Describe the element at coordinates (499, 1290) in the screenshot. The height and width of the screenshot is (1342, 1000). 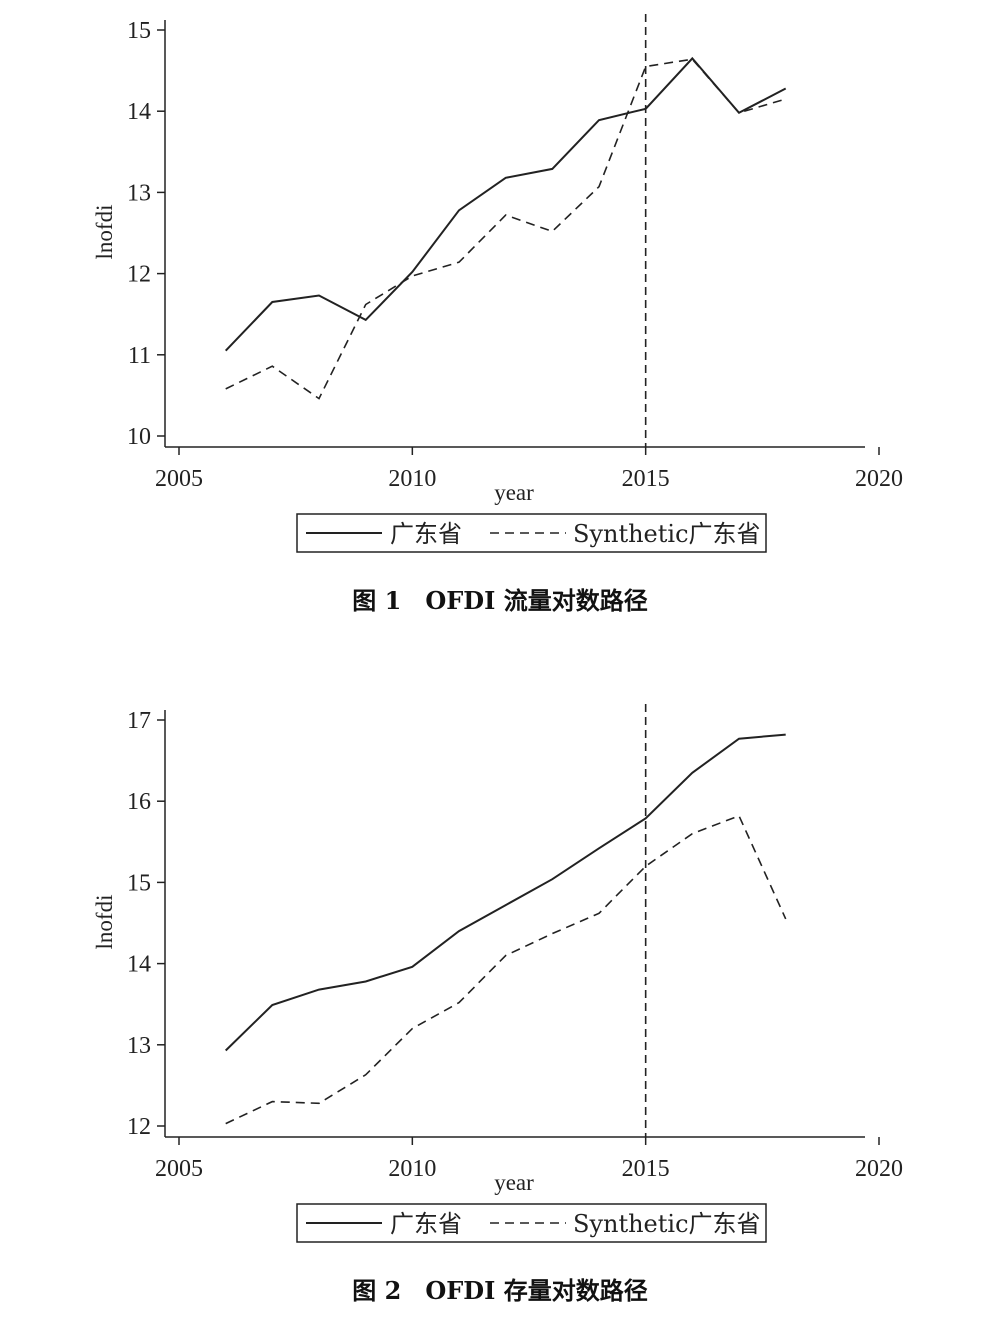
I see `figure-caption: 图 2 OFDI 存量对数路径` at that location.